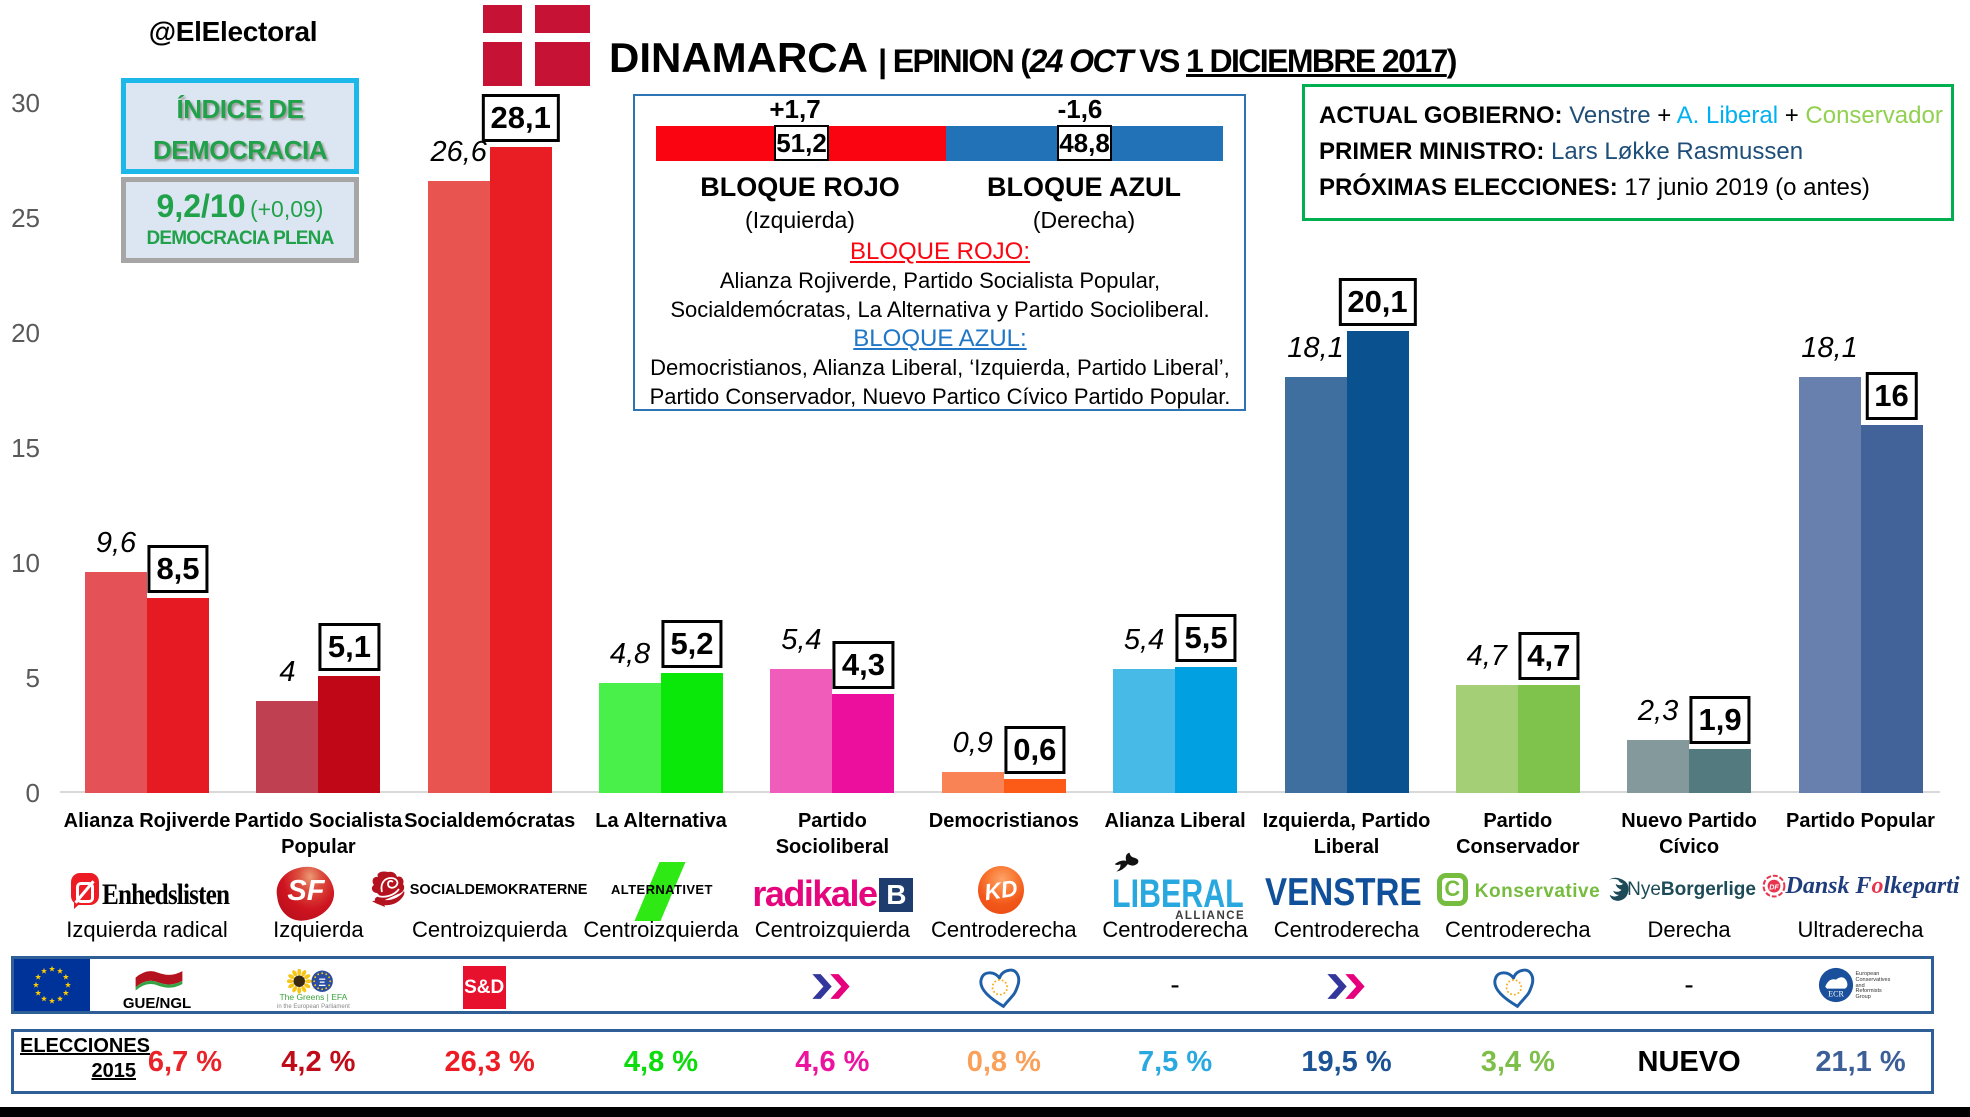 The width and height of the screenshot is (1970, 1117). Describe the element at coordinates (1836, 994) in the screenshot. I see `svg-text: ECR` at that location.